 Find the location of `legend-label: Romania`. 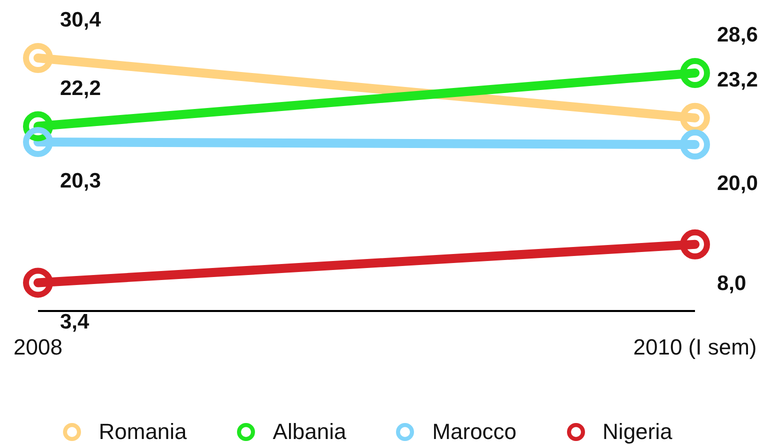

legend-label: Romania is located at coordinates (142, 432).